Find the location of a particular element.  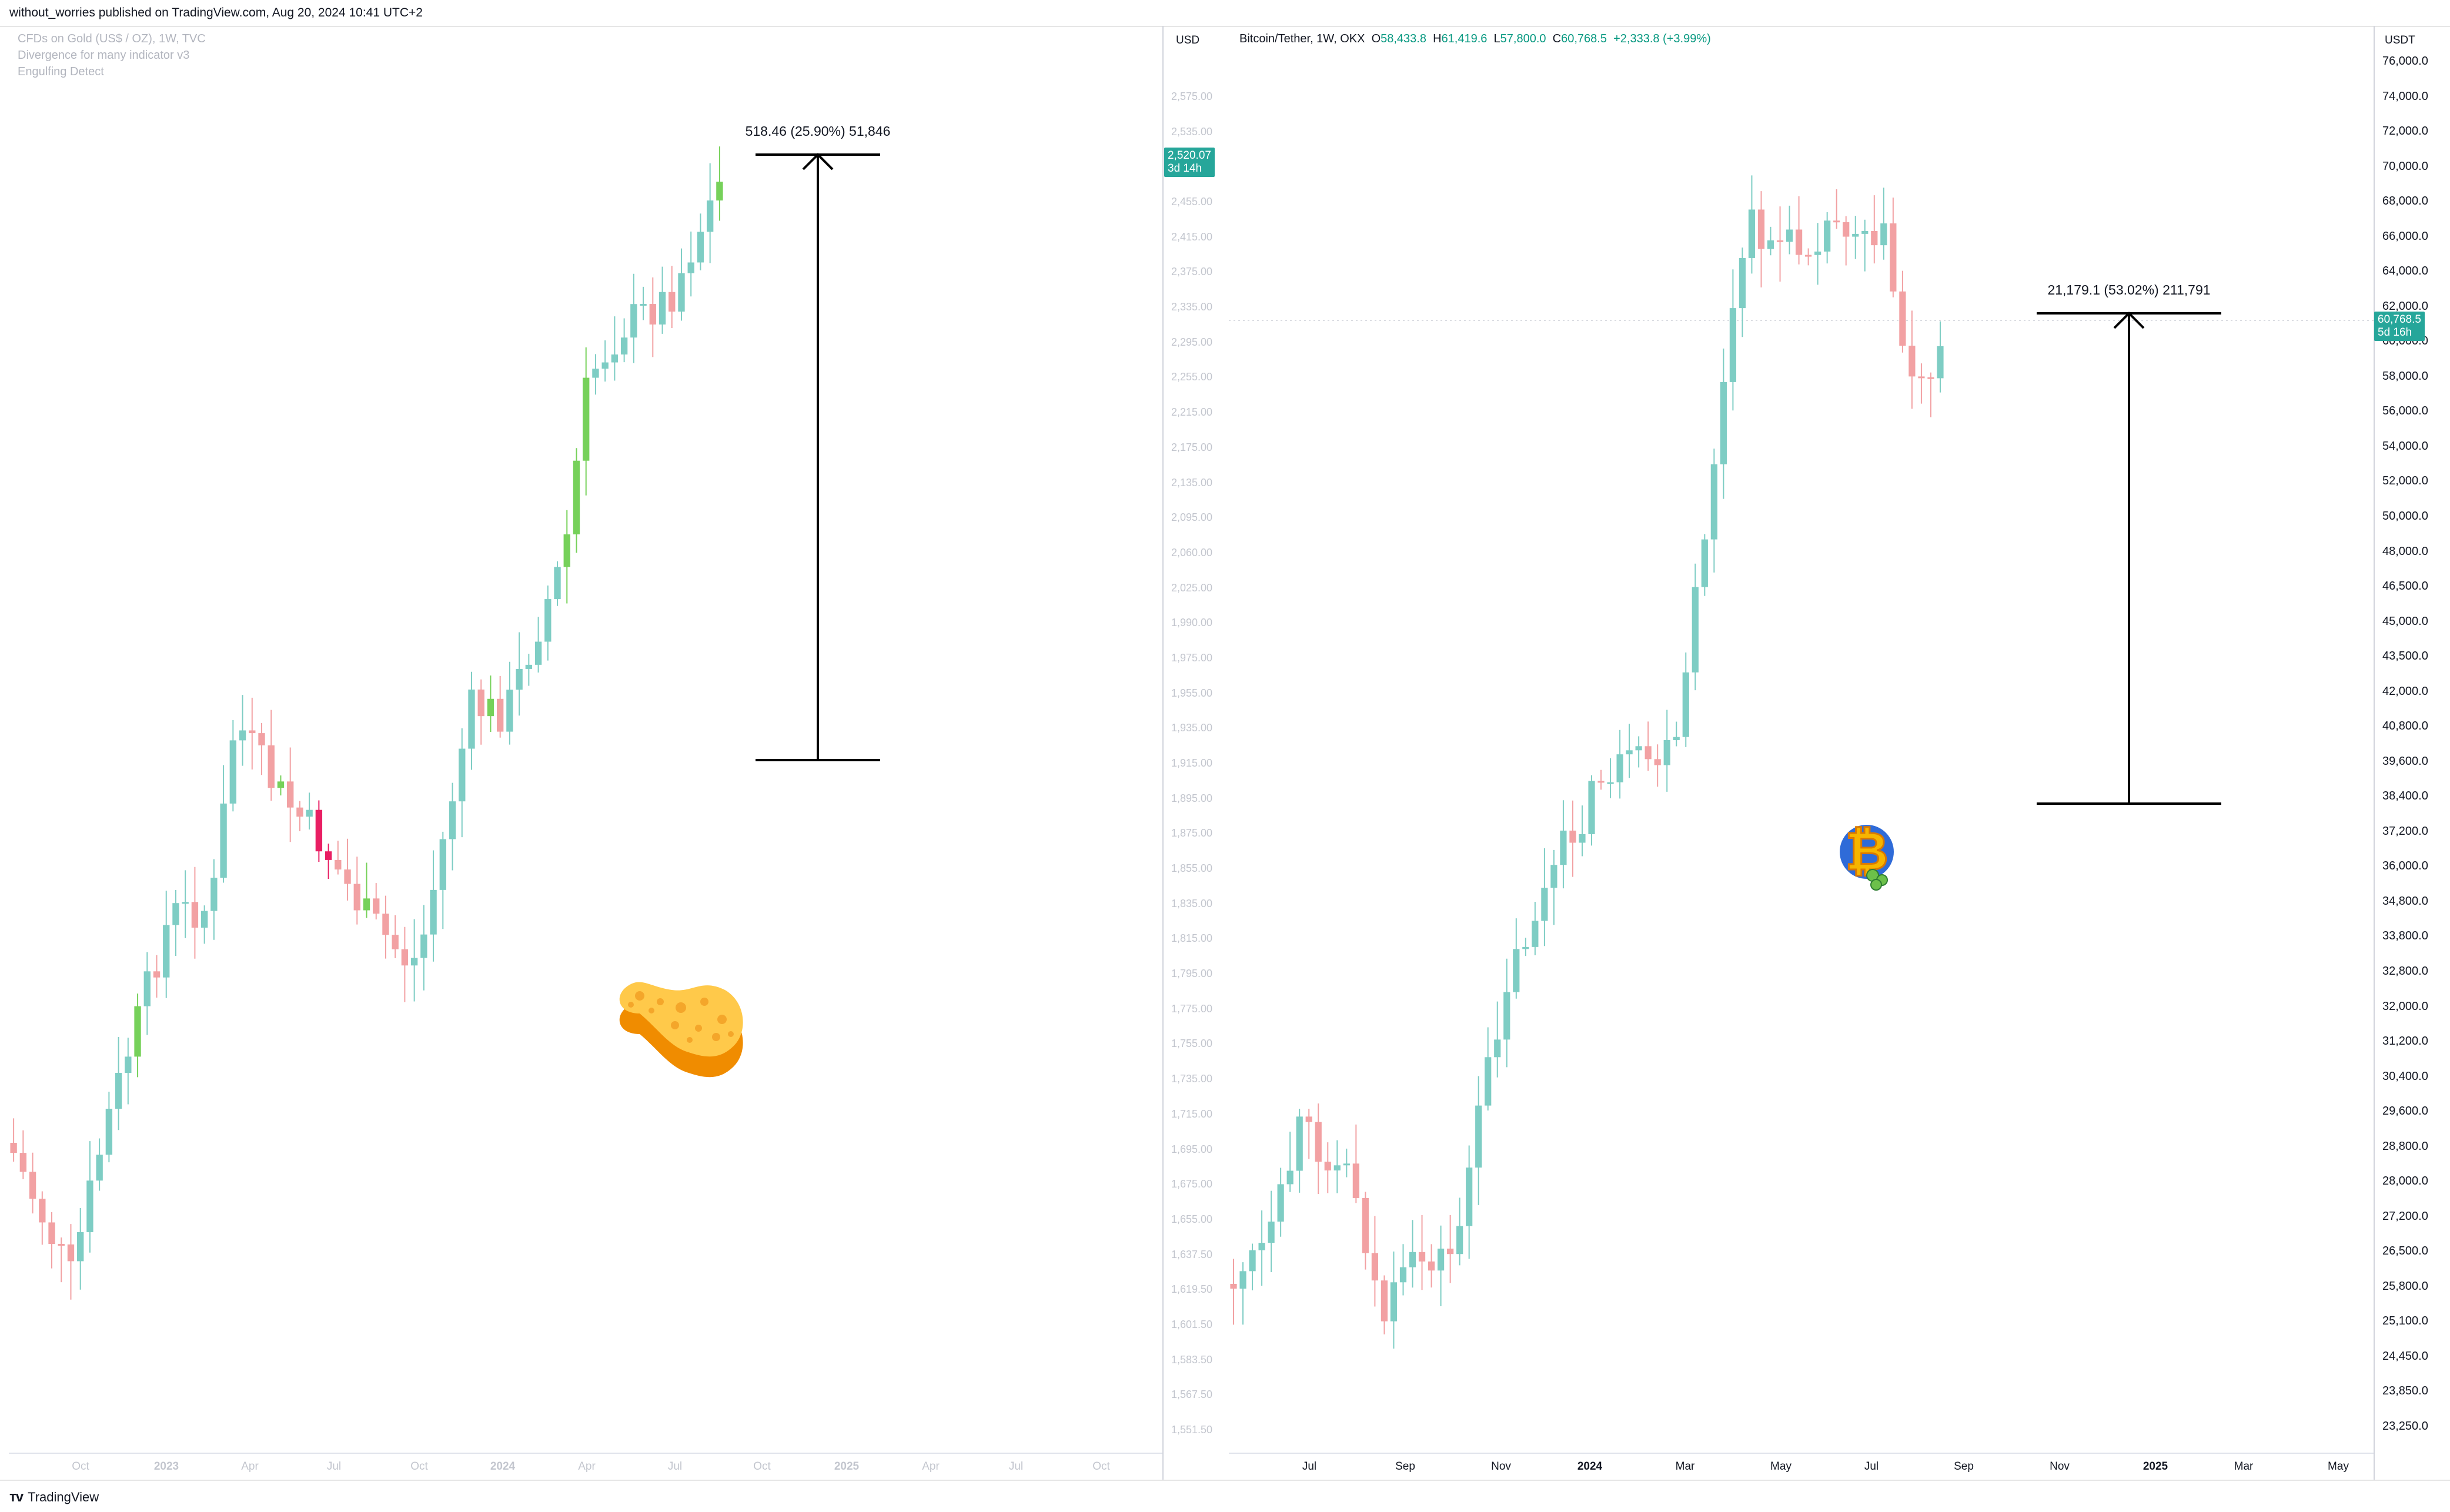

btc-price-tick: 23,850.0 is located at coordinates (2405, 1391).